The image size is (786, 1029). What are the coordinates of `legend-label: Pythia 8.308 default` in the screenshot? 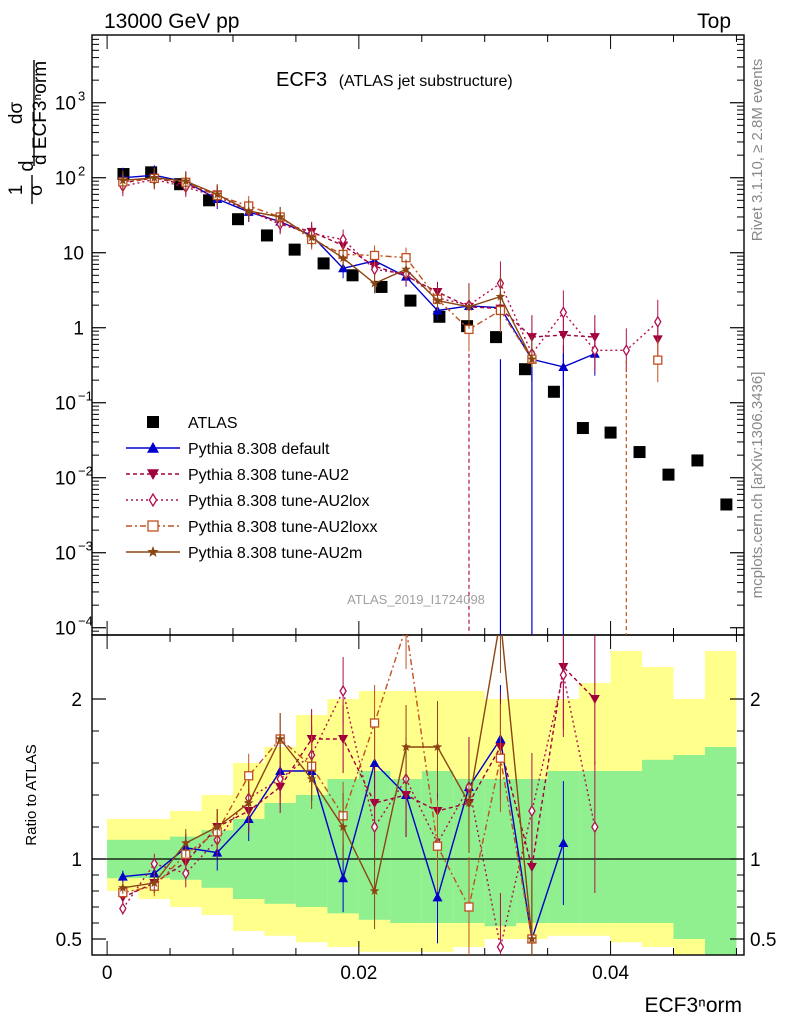 It's located at (259, 449).